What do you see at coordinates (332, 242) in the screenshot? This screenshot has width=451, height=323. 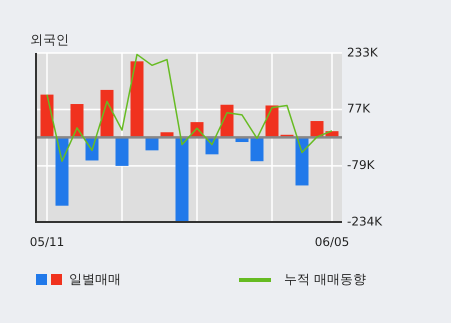 I see `x-tick-label: 06/05` at bounding box center [332, 242].